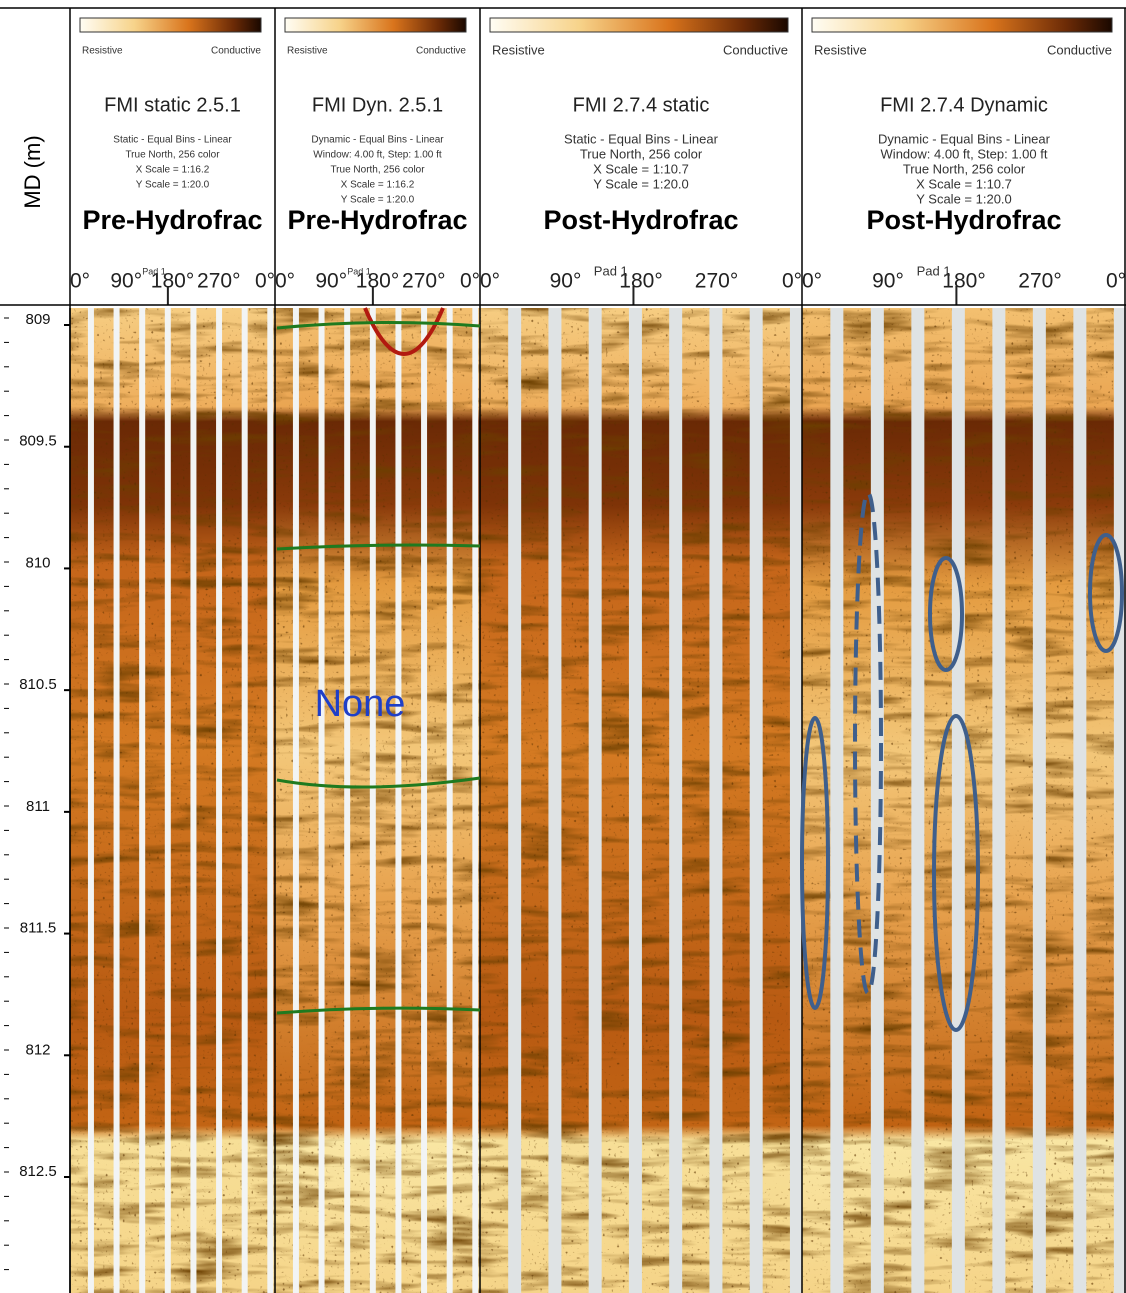 The width and height of the screenshot is (1126, 1293). Describe the element at coordinates (404, 331) in the screenshot. I see `red-sinusoid` at that location.